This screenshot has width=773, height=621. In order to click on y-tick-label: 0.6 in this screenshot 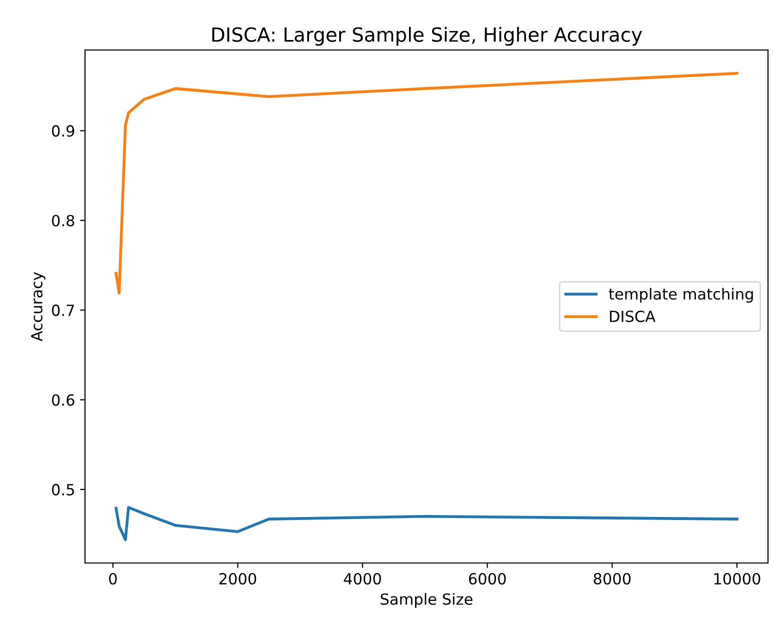, I will do `click(63, 400)`.